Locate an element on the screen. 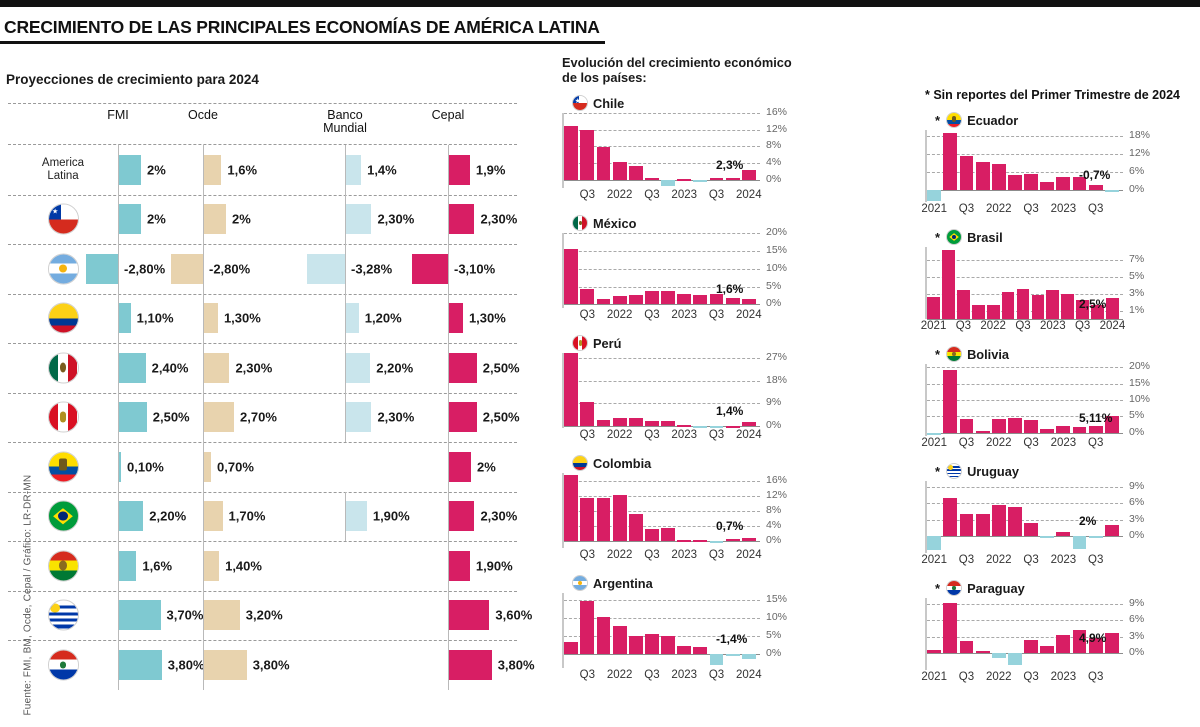 The width and height of the screenshot is (1200, 727). y-tick-label: 5% is located at coordinates (1137, 275).